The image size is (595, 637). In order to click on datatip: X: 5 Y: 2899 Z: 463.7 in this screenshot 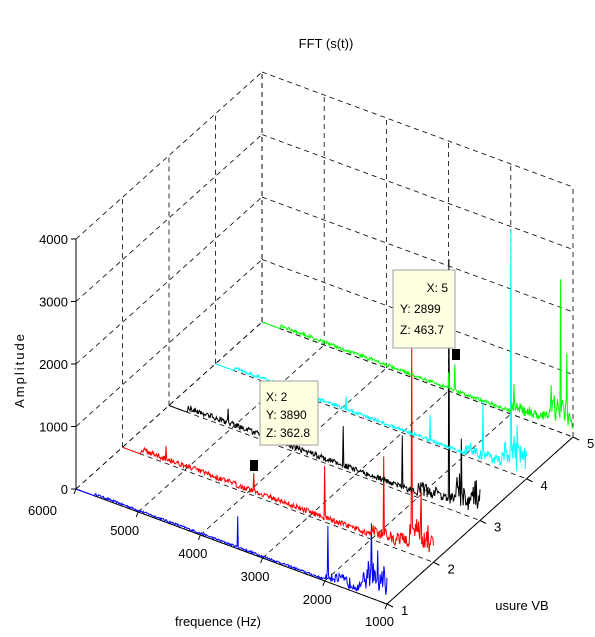, I will do `click(426, 314)`.